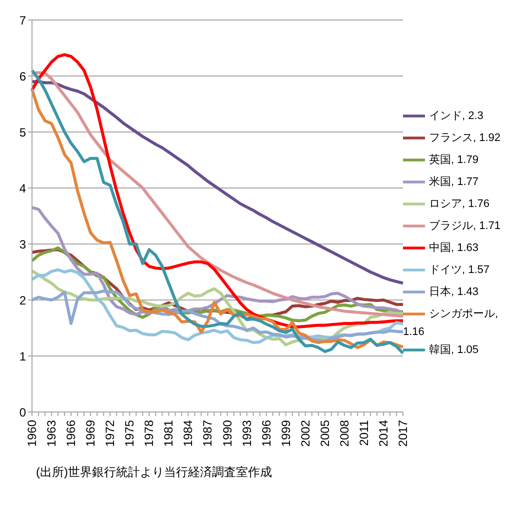  Describe the element at coordinates (285, 433) in the screenshot. I see `x-tick-label: 1999` at that location.